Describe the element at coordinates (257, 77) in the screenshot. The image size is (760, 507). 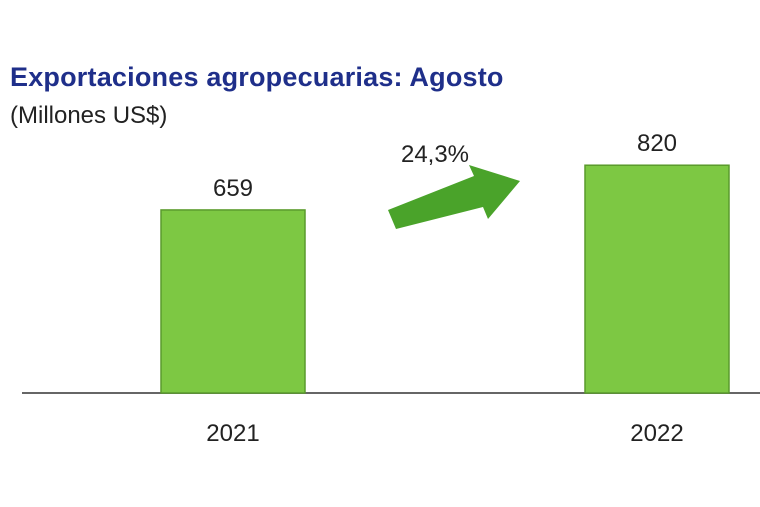
I see `chart-title: Exportaciones agropecuarias: Agosto` at that location.